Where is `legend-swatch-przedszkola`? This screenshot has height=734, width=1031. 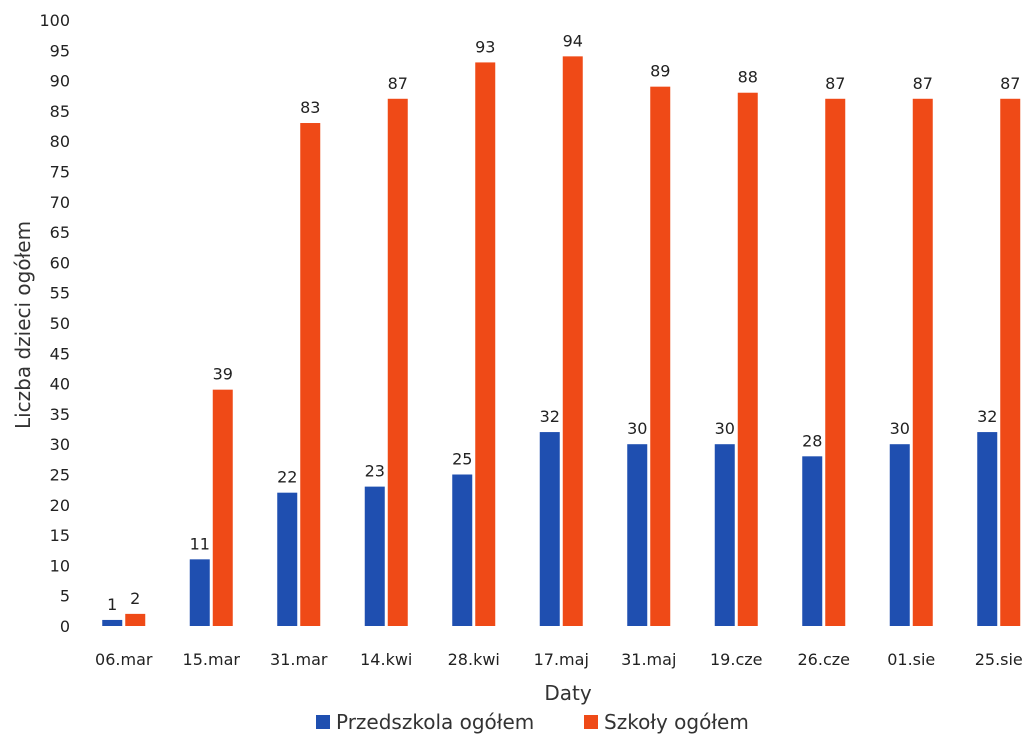
legend-swatch-przedszkola is located at coordinates (323, 722).